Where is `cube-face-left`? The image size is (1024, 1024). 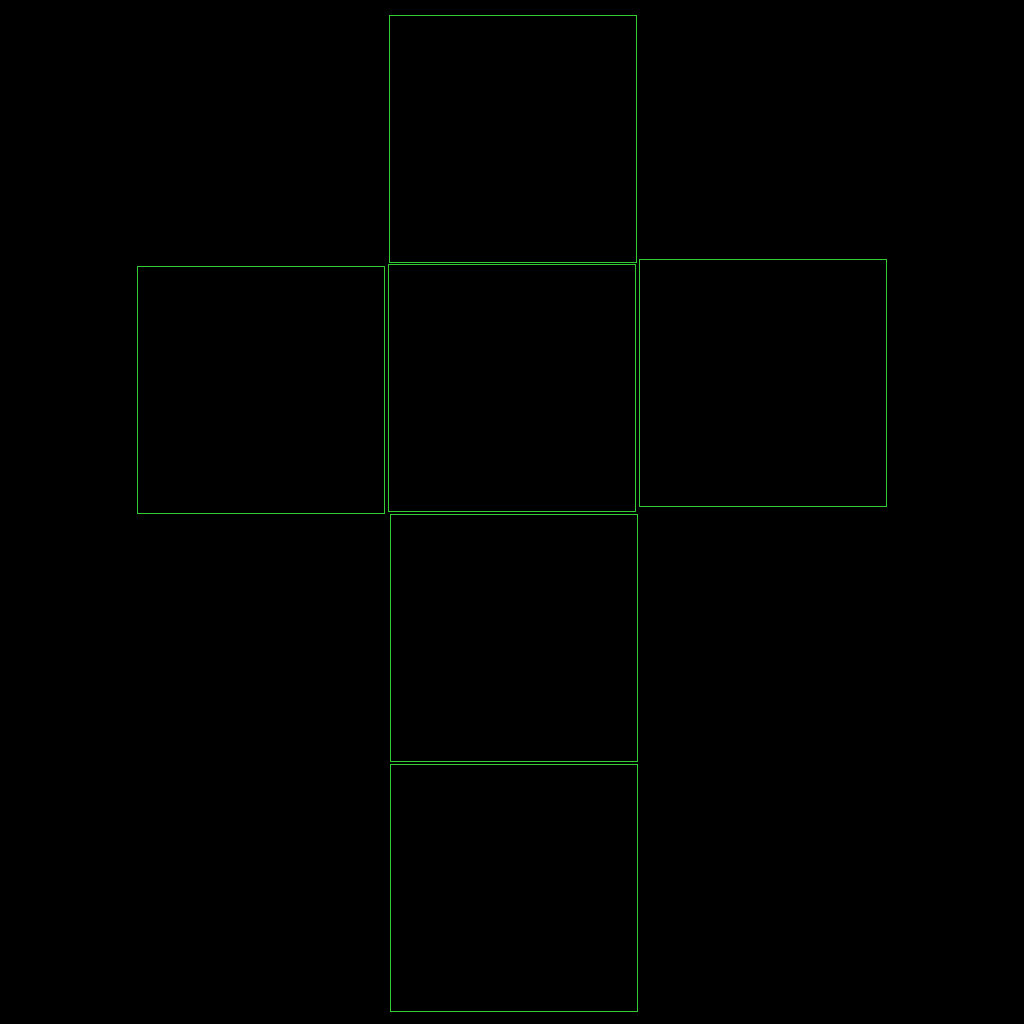
cube-face-left is located at coordinates (261, 390).